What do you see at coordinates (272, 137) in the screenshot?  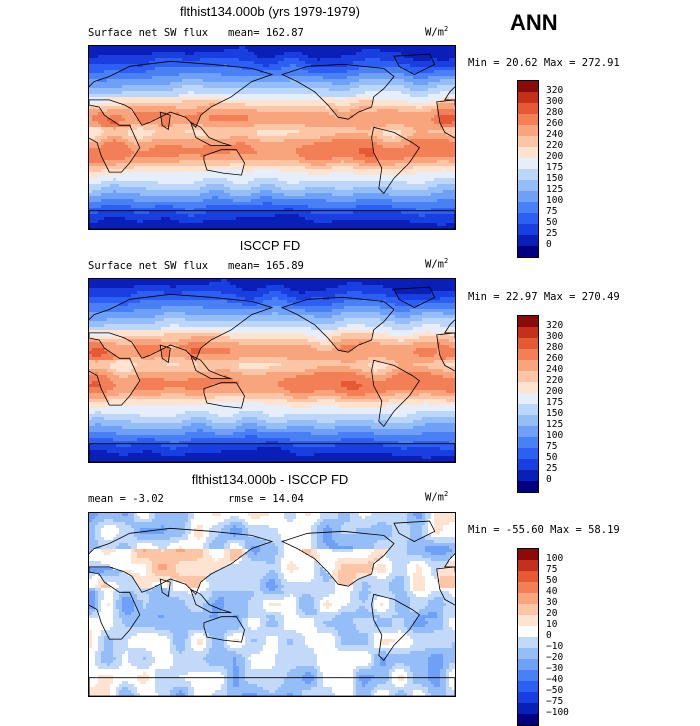 I see `panel-1-map` at bounding box center [272, 137].